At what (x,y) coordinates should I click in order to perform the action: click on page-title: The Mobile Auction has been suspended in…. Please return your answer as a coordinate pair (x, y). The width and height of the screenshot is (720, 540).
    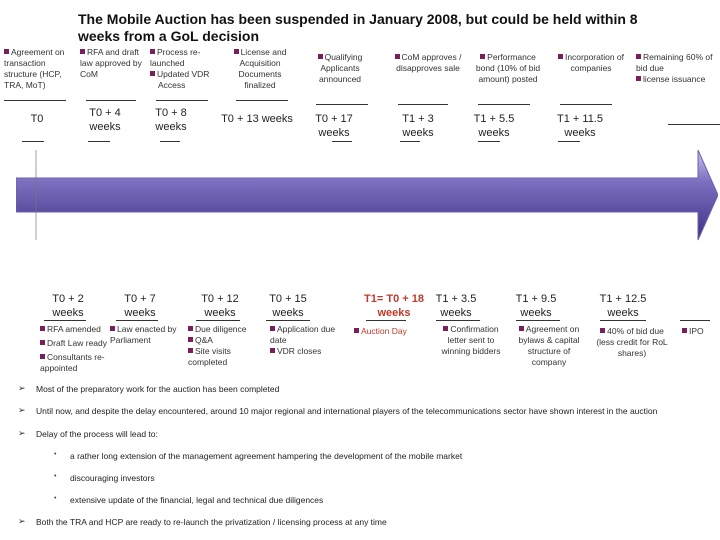
    Looking at the image, I should click on (358, 27).